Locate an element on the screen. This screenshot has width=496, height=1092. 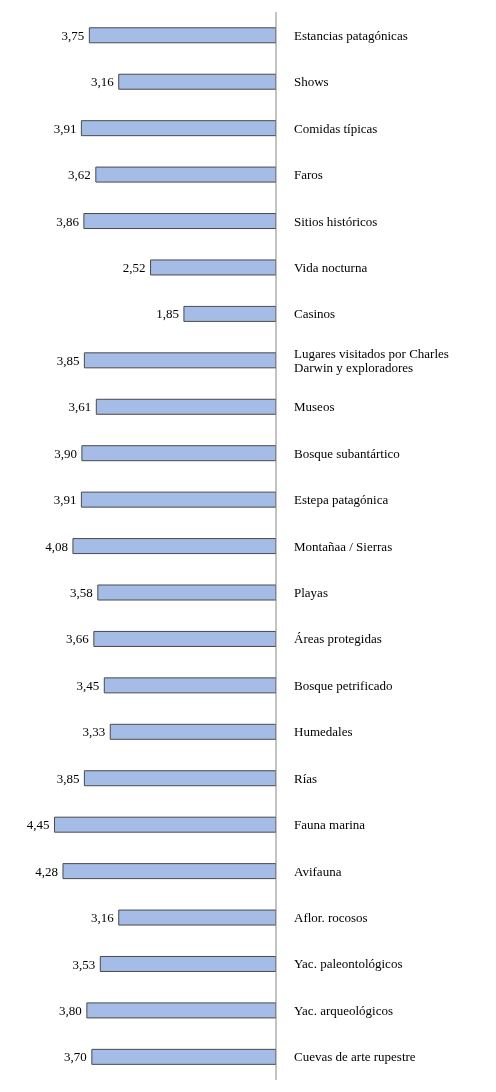
y-tick-label: Estancias patagónicas is located at coordinates (351, 35).